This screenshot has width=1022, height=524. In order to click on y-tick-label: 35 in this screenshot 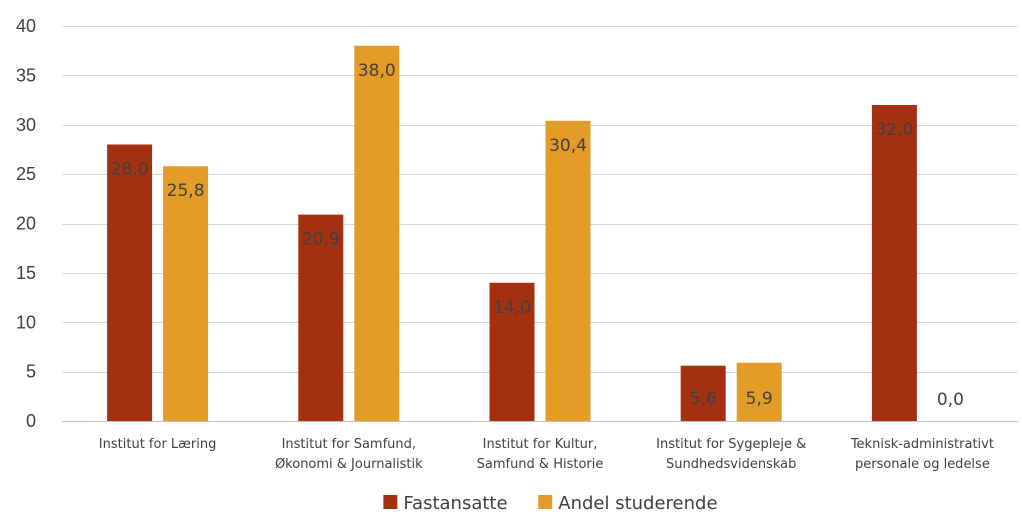, I will do `click(26, 75)`.